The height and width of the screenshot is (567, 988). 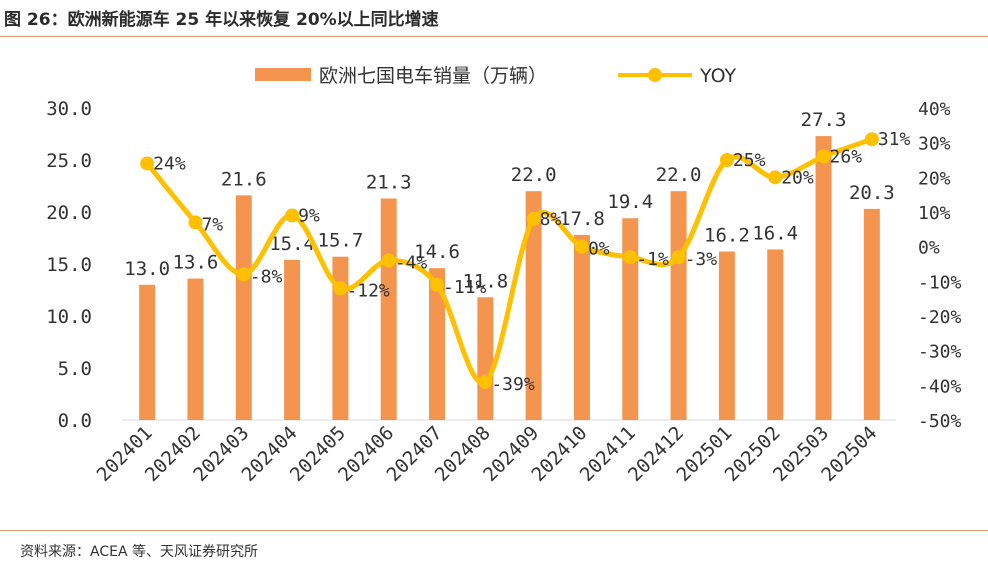 I want to click on right-axis-tick: 10%, so click(x=934, y=213).